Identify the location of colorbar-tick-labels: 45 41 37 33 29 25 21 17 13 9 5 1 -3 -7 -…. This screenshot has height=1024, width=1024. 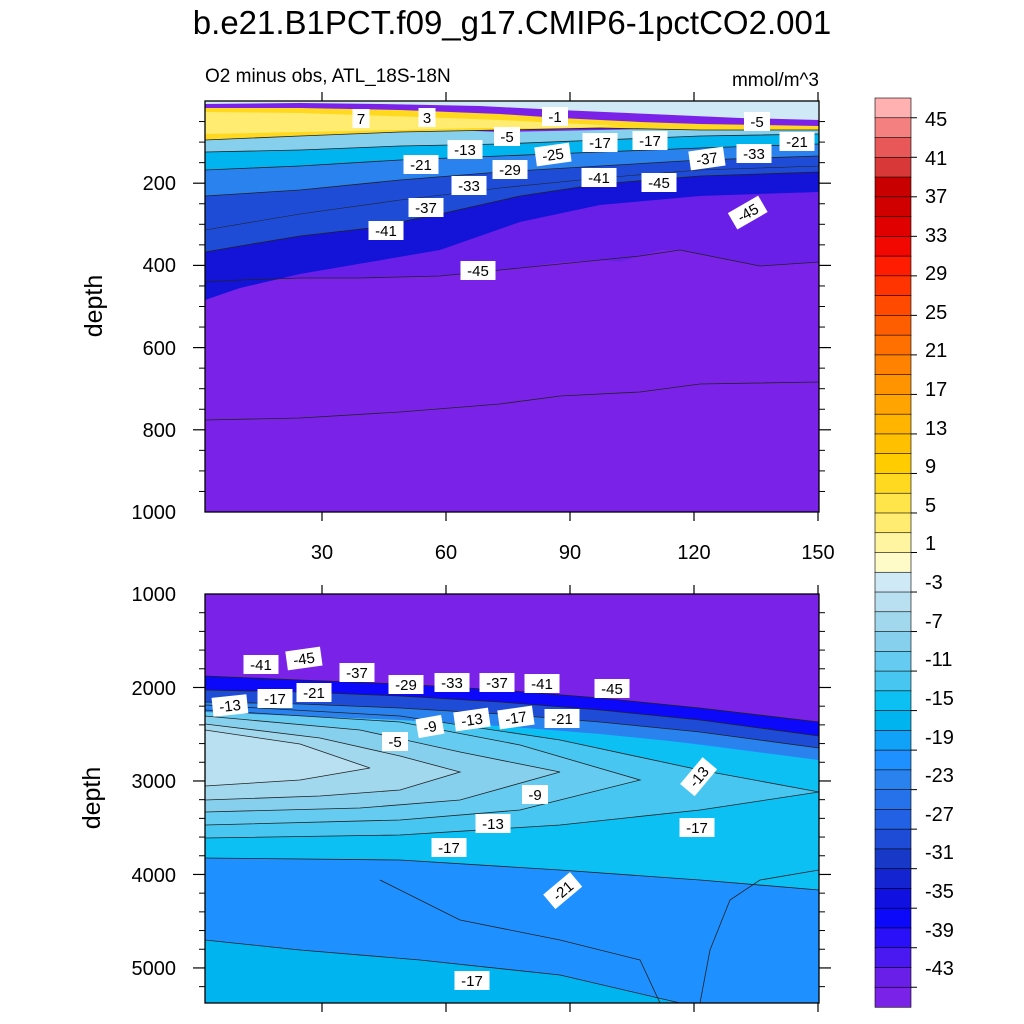
(939, 544).